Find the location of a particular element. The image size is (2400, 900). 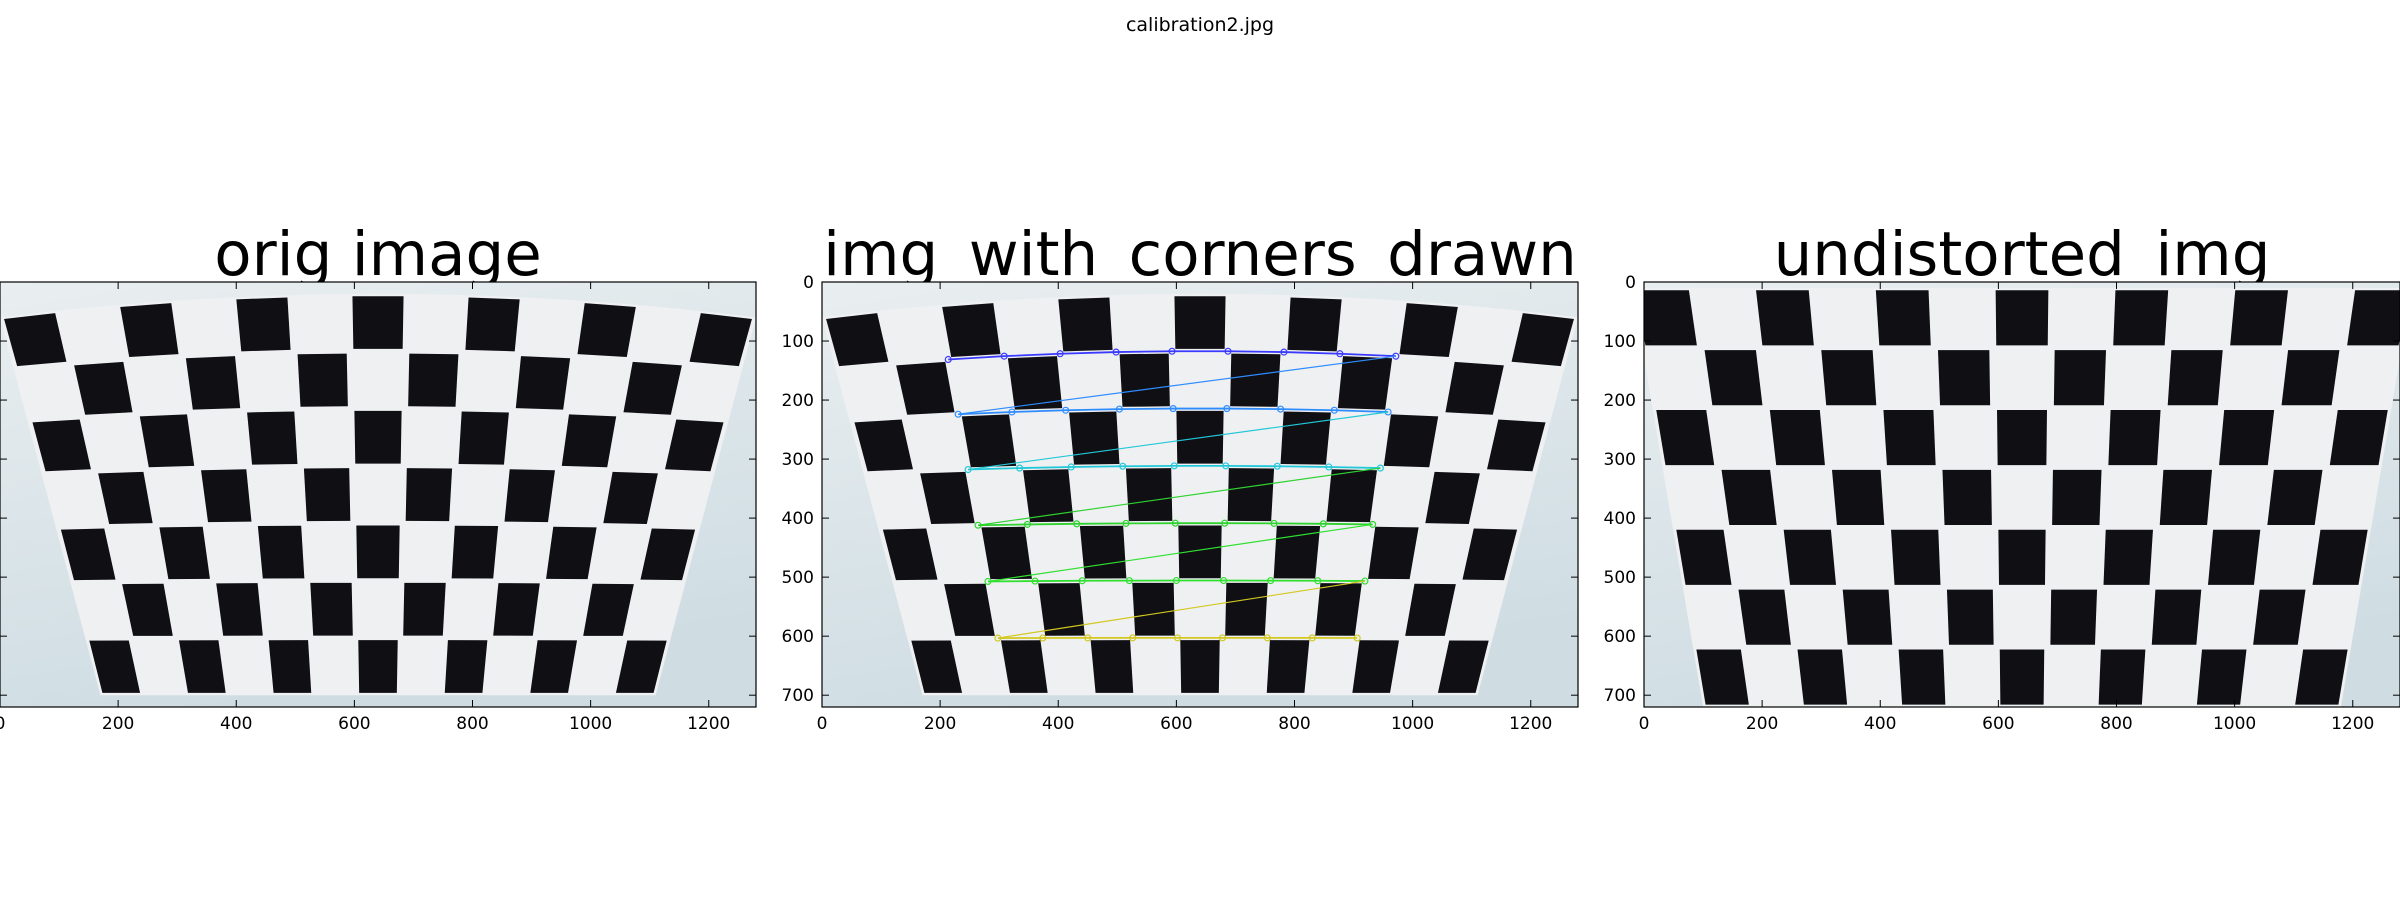

corner-overlay is located at coordinates (1172, 494).